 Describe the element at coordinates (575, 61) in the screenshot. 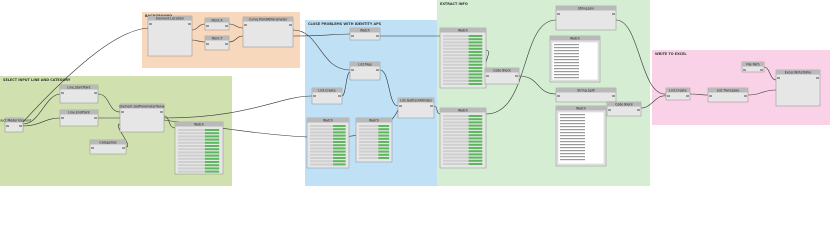

I see `watch-panel` at that location.